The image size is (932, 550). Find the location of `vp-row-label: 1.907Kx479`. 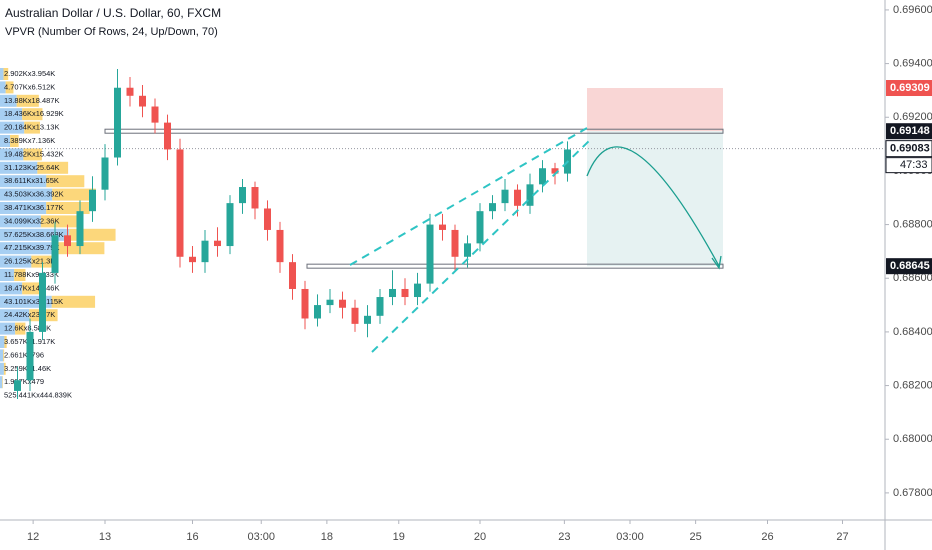

vp-row-label: 1.907Kx479 is located at coordinates (24, 381).